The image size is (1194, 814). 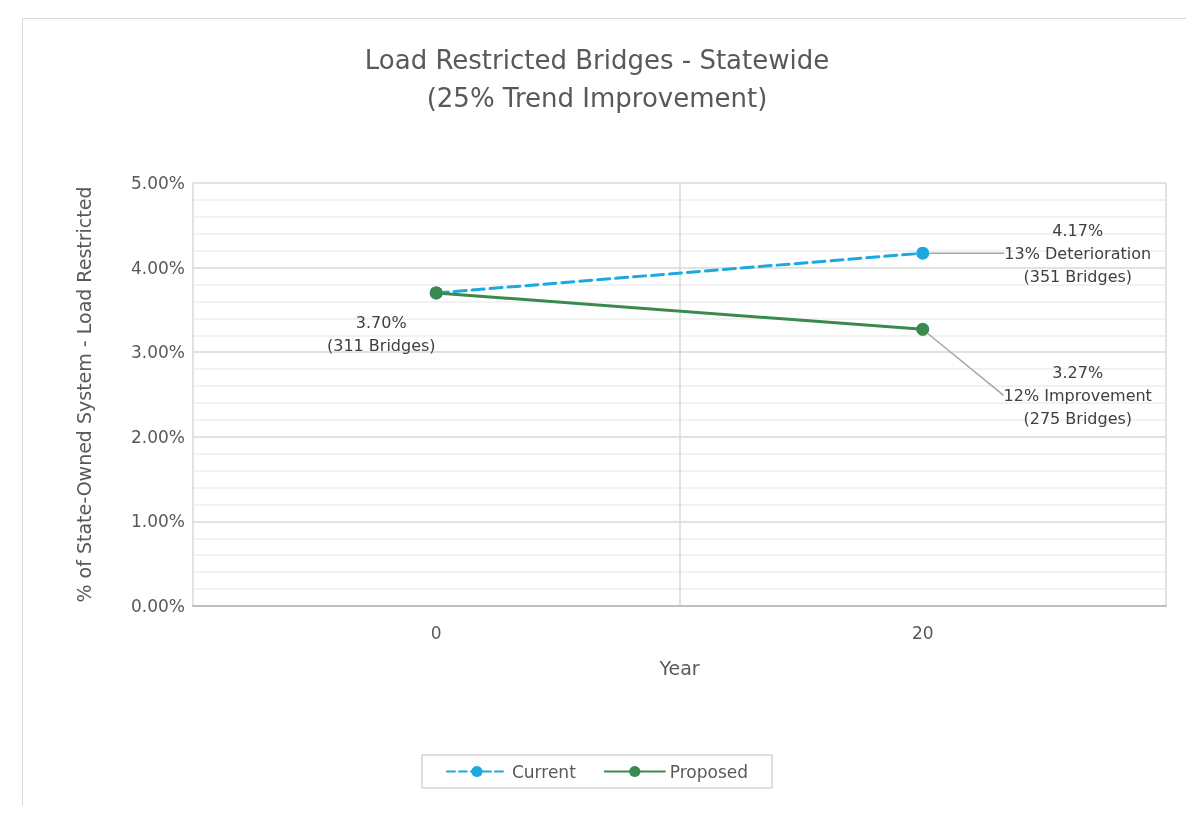 I want to click on y-tick-label: 3.00%, so click(x=157, y=352).